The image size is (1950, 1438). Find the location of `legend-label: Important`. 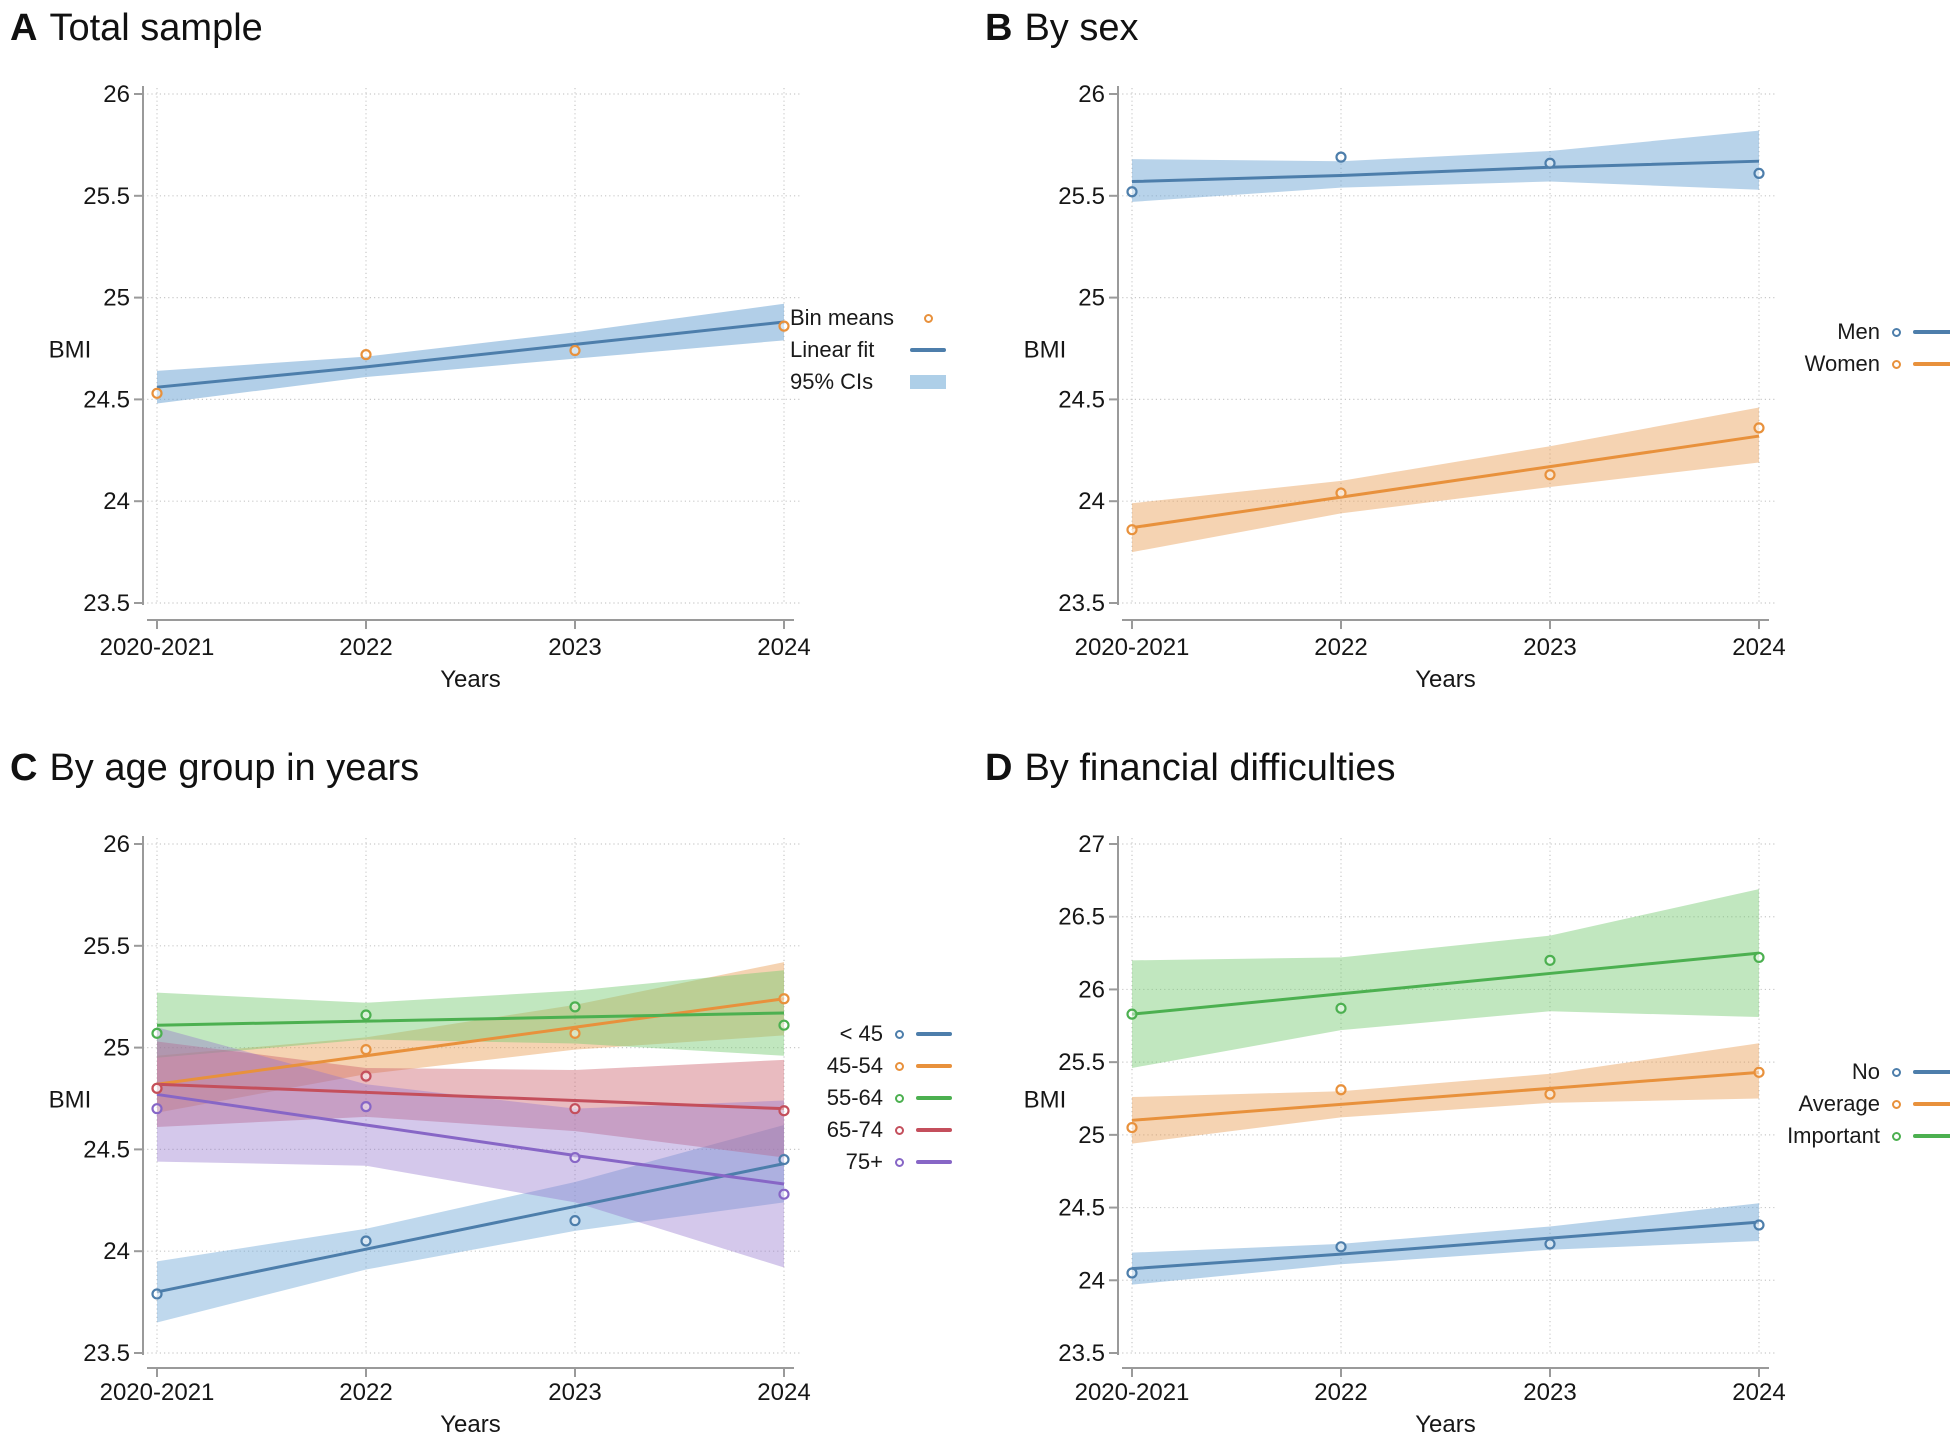

legend-label: Important is located at coordinates (1833, 1135).